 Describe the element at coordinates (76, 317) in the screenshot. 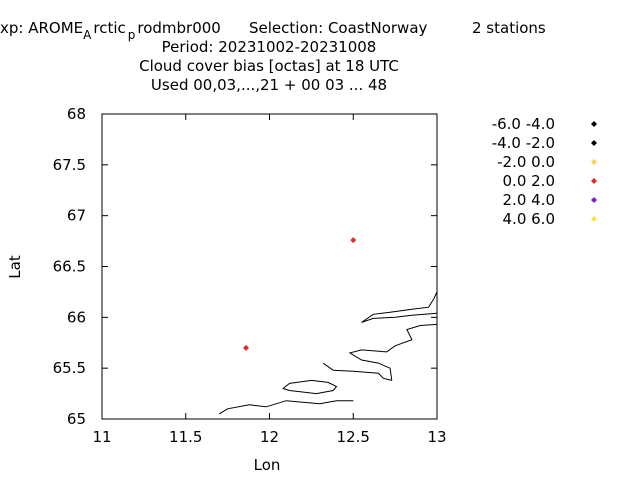

I see `y-tick-label: 66` at that location.